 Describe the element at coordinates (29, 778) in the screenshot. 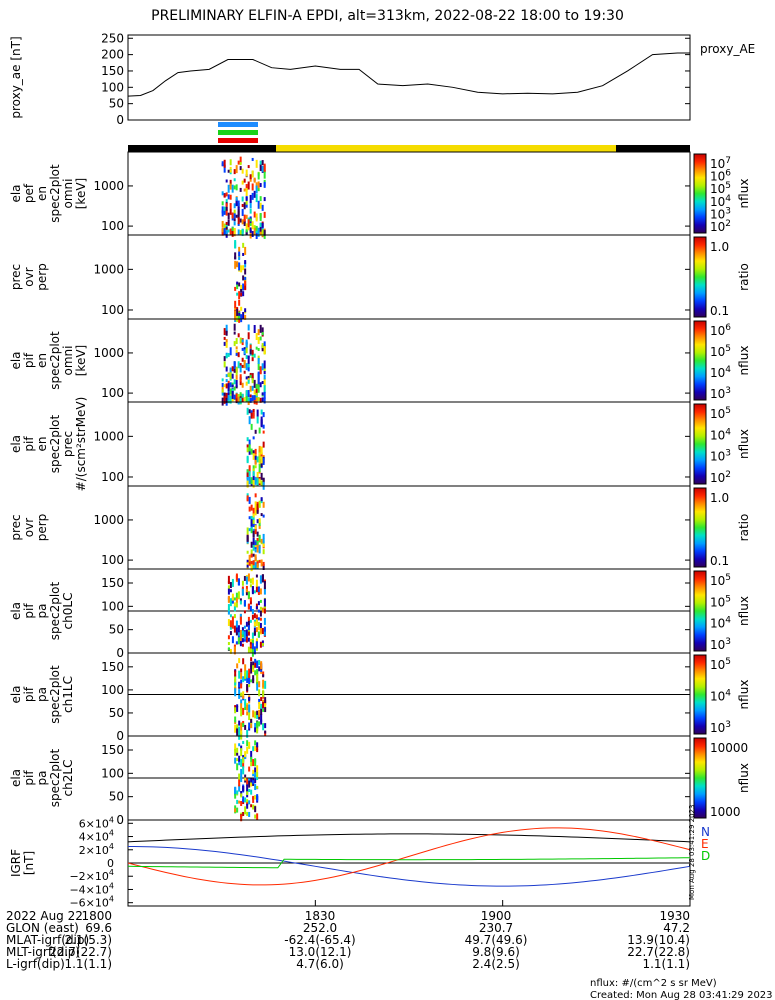

I see `ela_pif_pa_ch2LC-ylabel-line: pif` at that location.